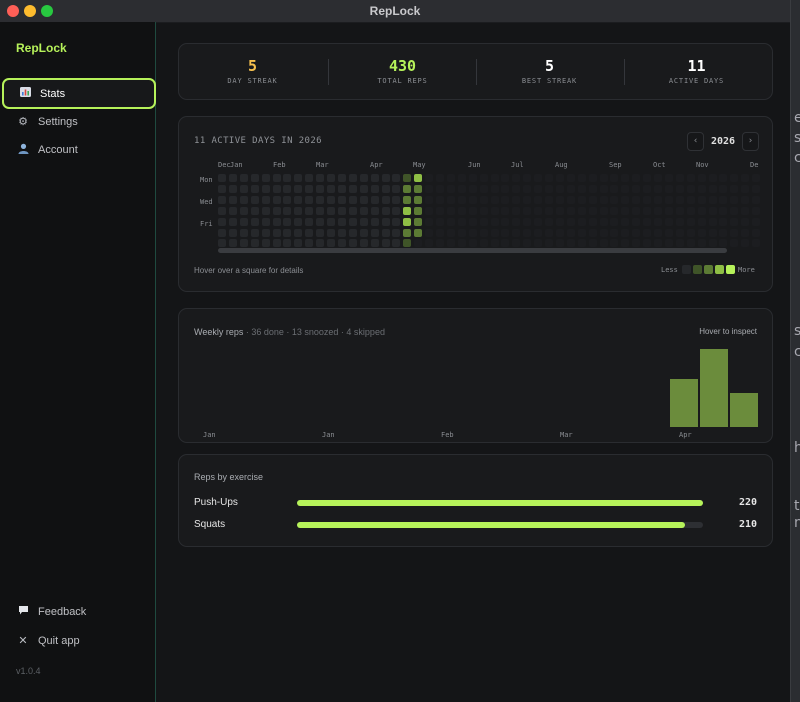 This screenshot has width=800, height=702. What do you see at coordinates (744, 410) in the screenshot?
I see `weekly-reps-bar` at bounding box center [744, 410].